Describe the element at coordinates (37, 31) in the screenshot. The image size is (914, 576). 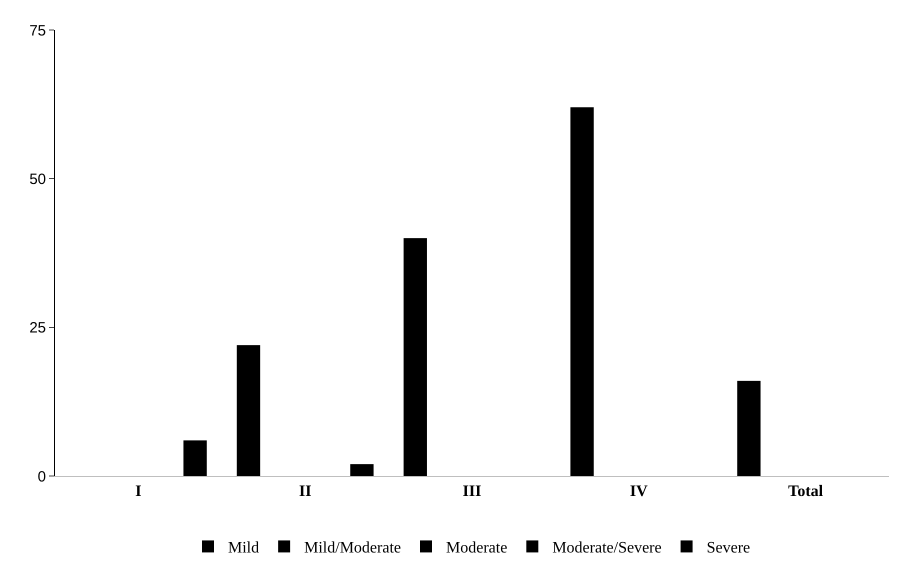
I see `y-tick-label: 75` at that location.